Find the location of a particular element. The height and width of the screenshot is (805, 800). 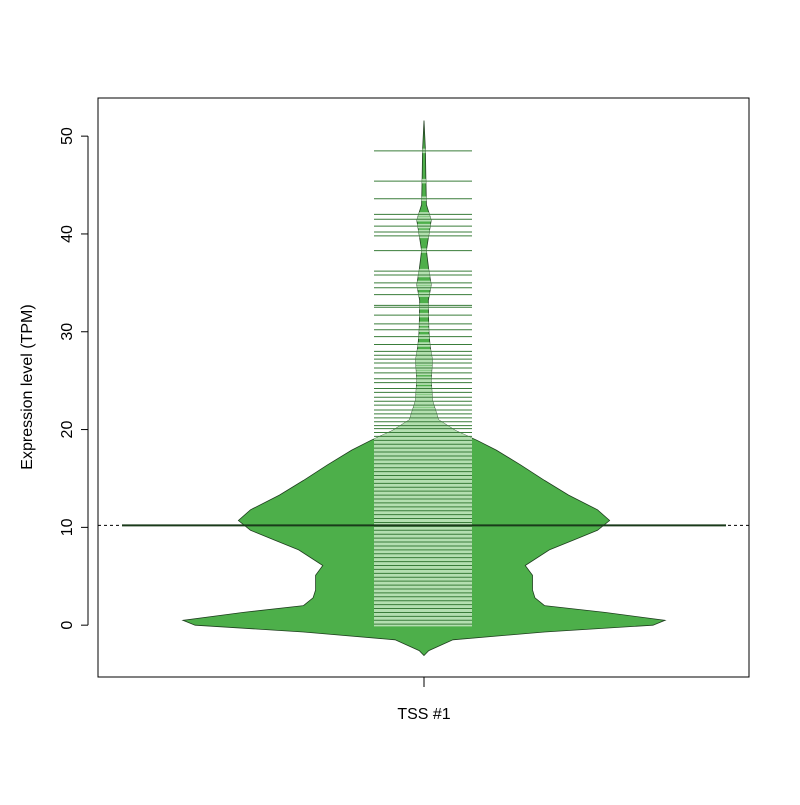

y-tick-label: 40 is located at coordinates (67, 234).